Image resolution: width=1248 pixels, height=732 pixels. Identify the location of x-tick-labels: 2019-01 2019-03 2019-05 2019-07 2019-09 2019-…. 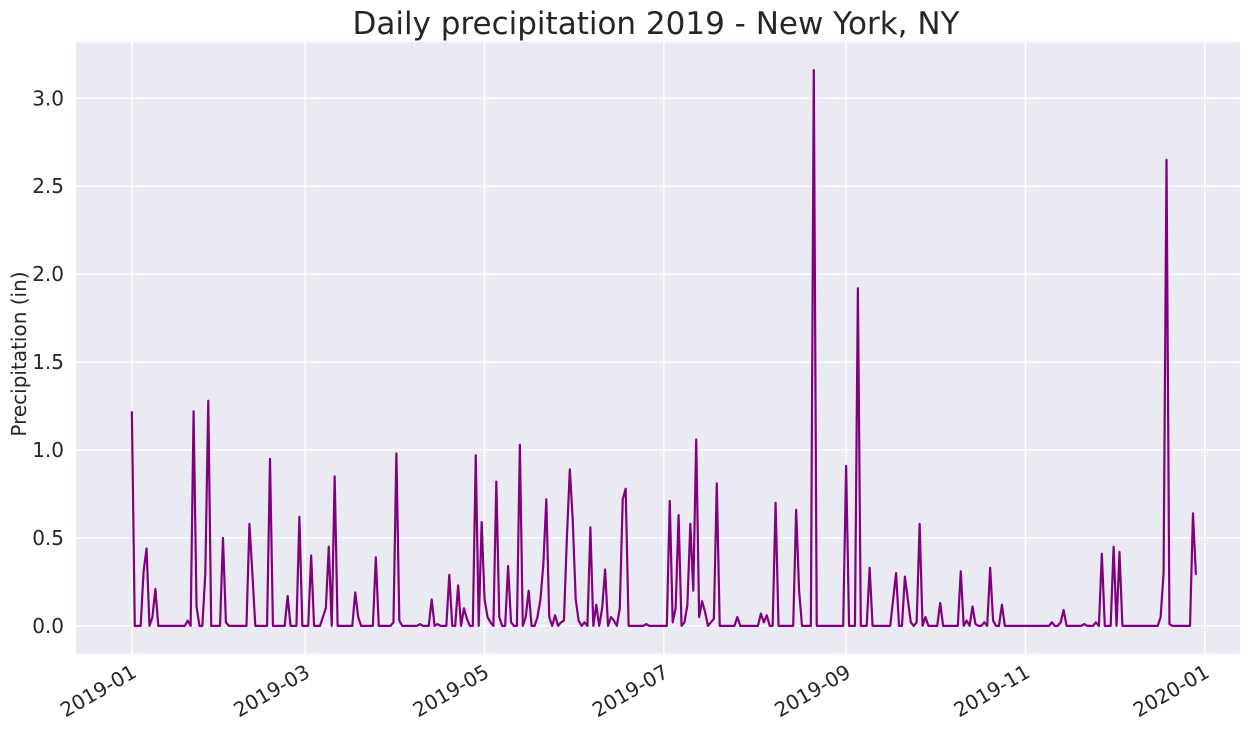
(634, 691).